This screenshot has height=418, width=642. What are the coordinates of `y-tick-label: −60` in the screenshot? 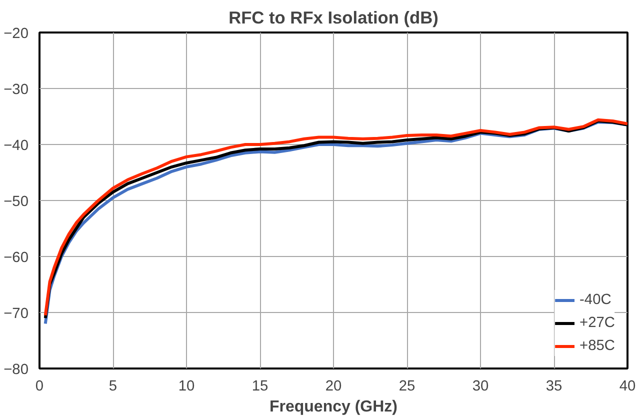 It's located at (16, 258).